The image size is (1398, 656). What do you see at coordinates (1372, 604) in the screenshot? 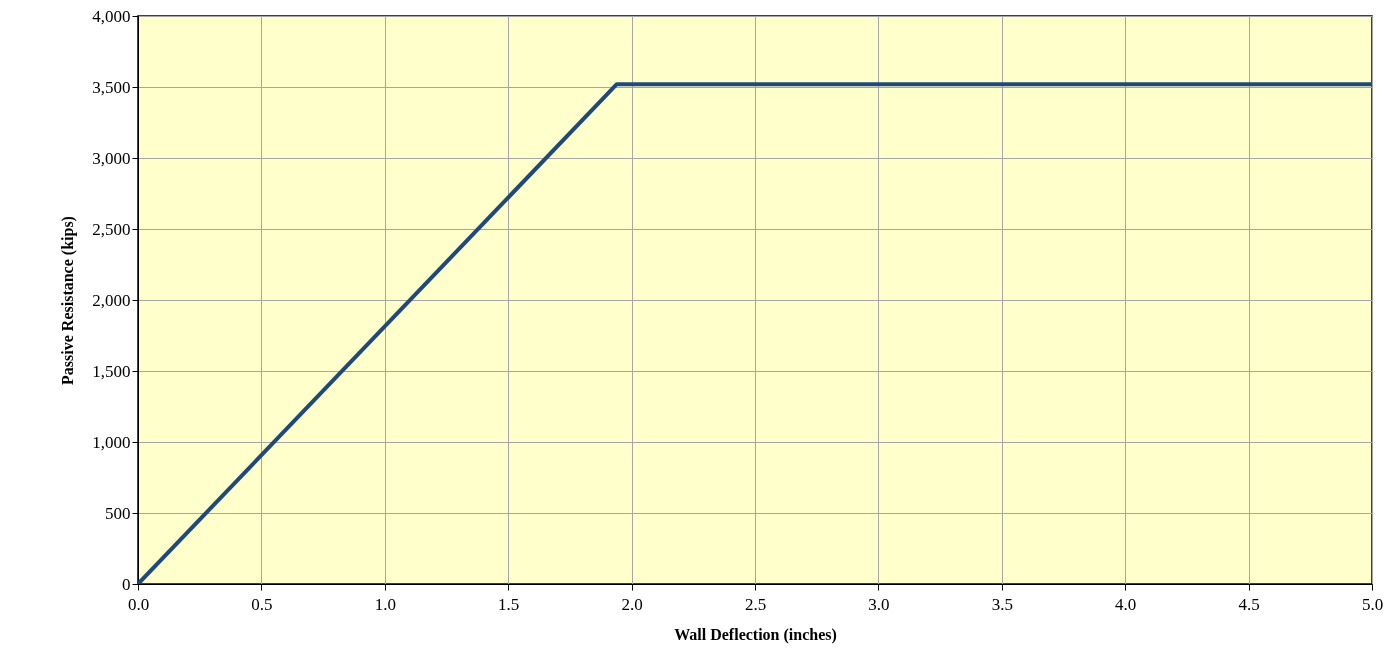
I see `x-tick-label: 5.0` at bounding box center [1372, 604].